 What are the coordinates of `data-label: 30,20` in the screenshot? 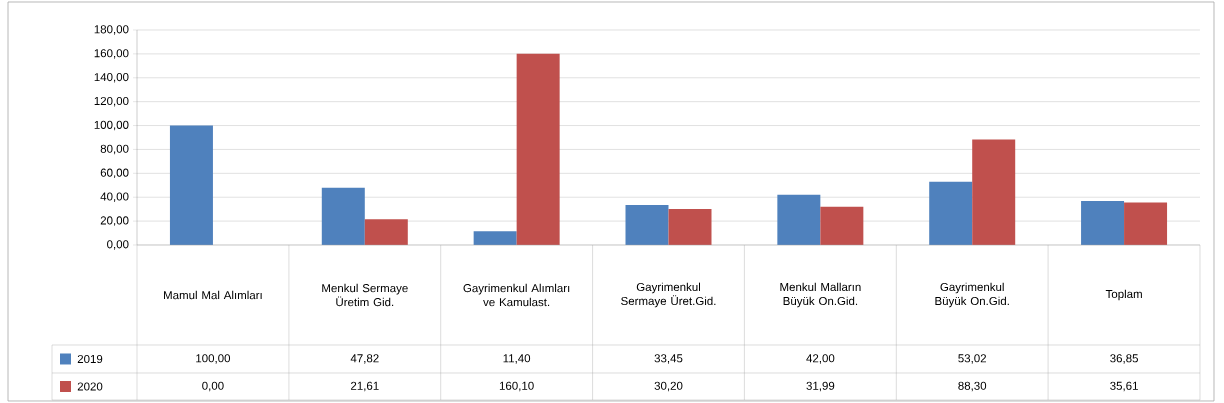 It's located at (668, 386).